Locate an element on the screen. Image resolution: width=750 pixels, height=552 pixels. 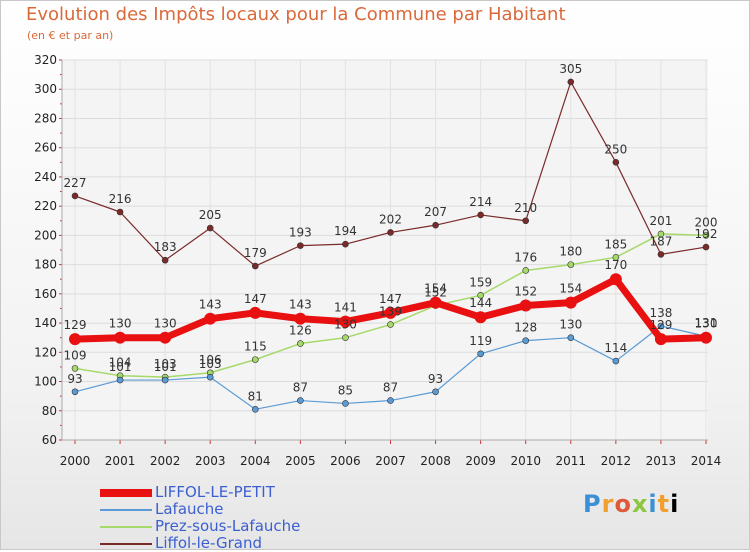
y-tick-label: 200 is located at coordinates (45, 235).